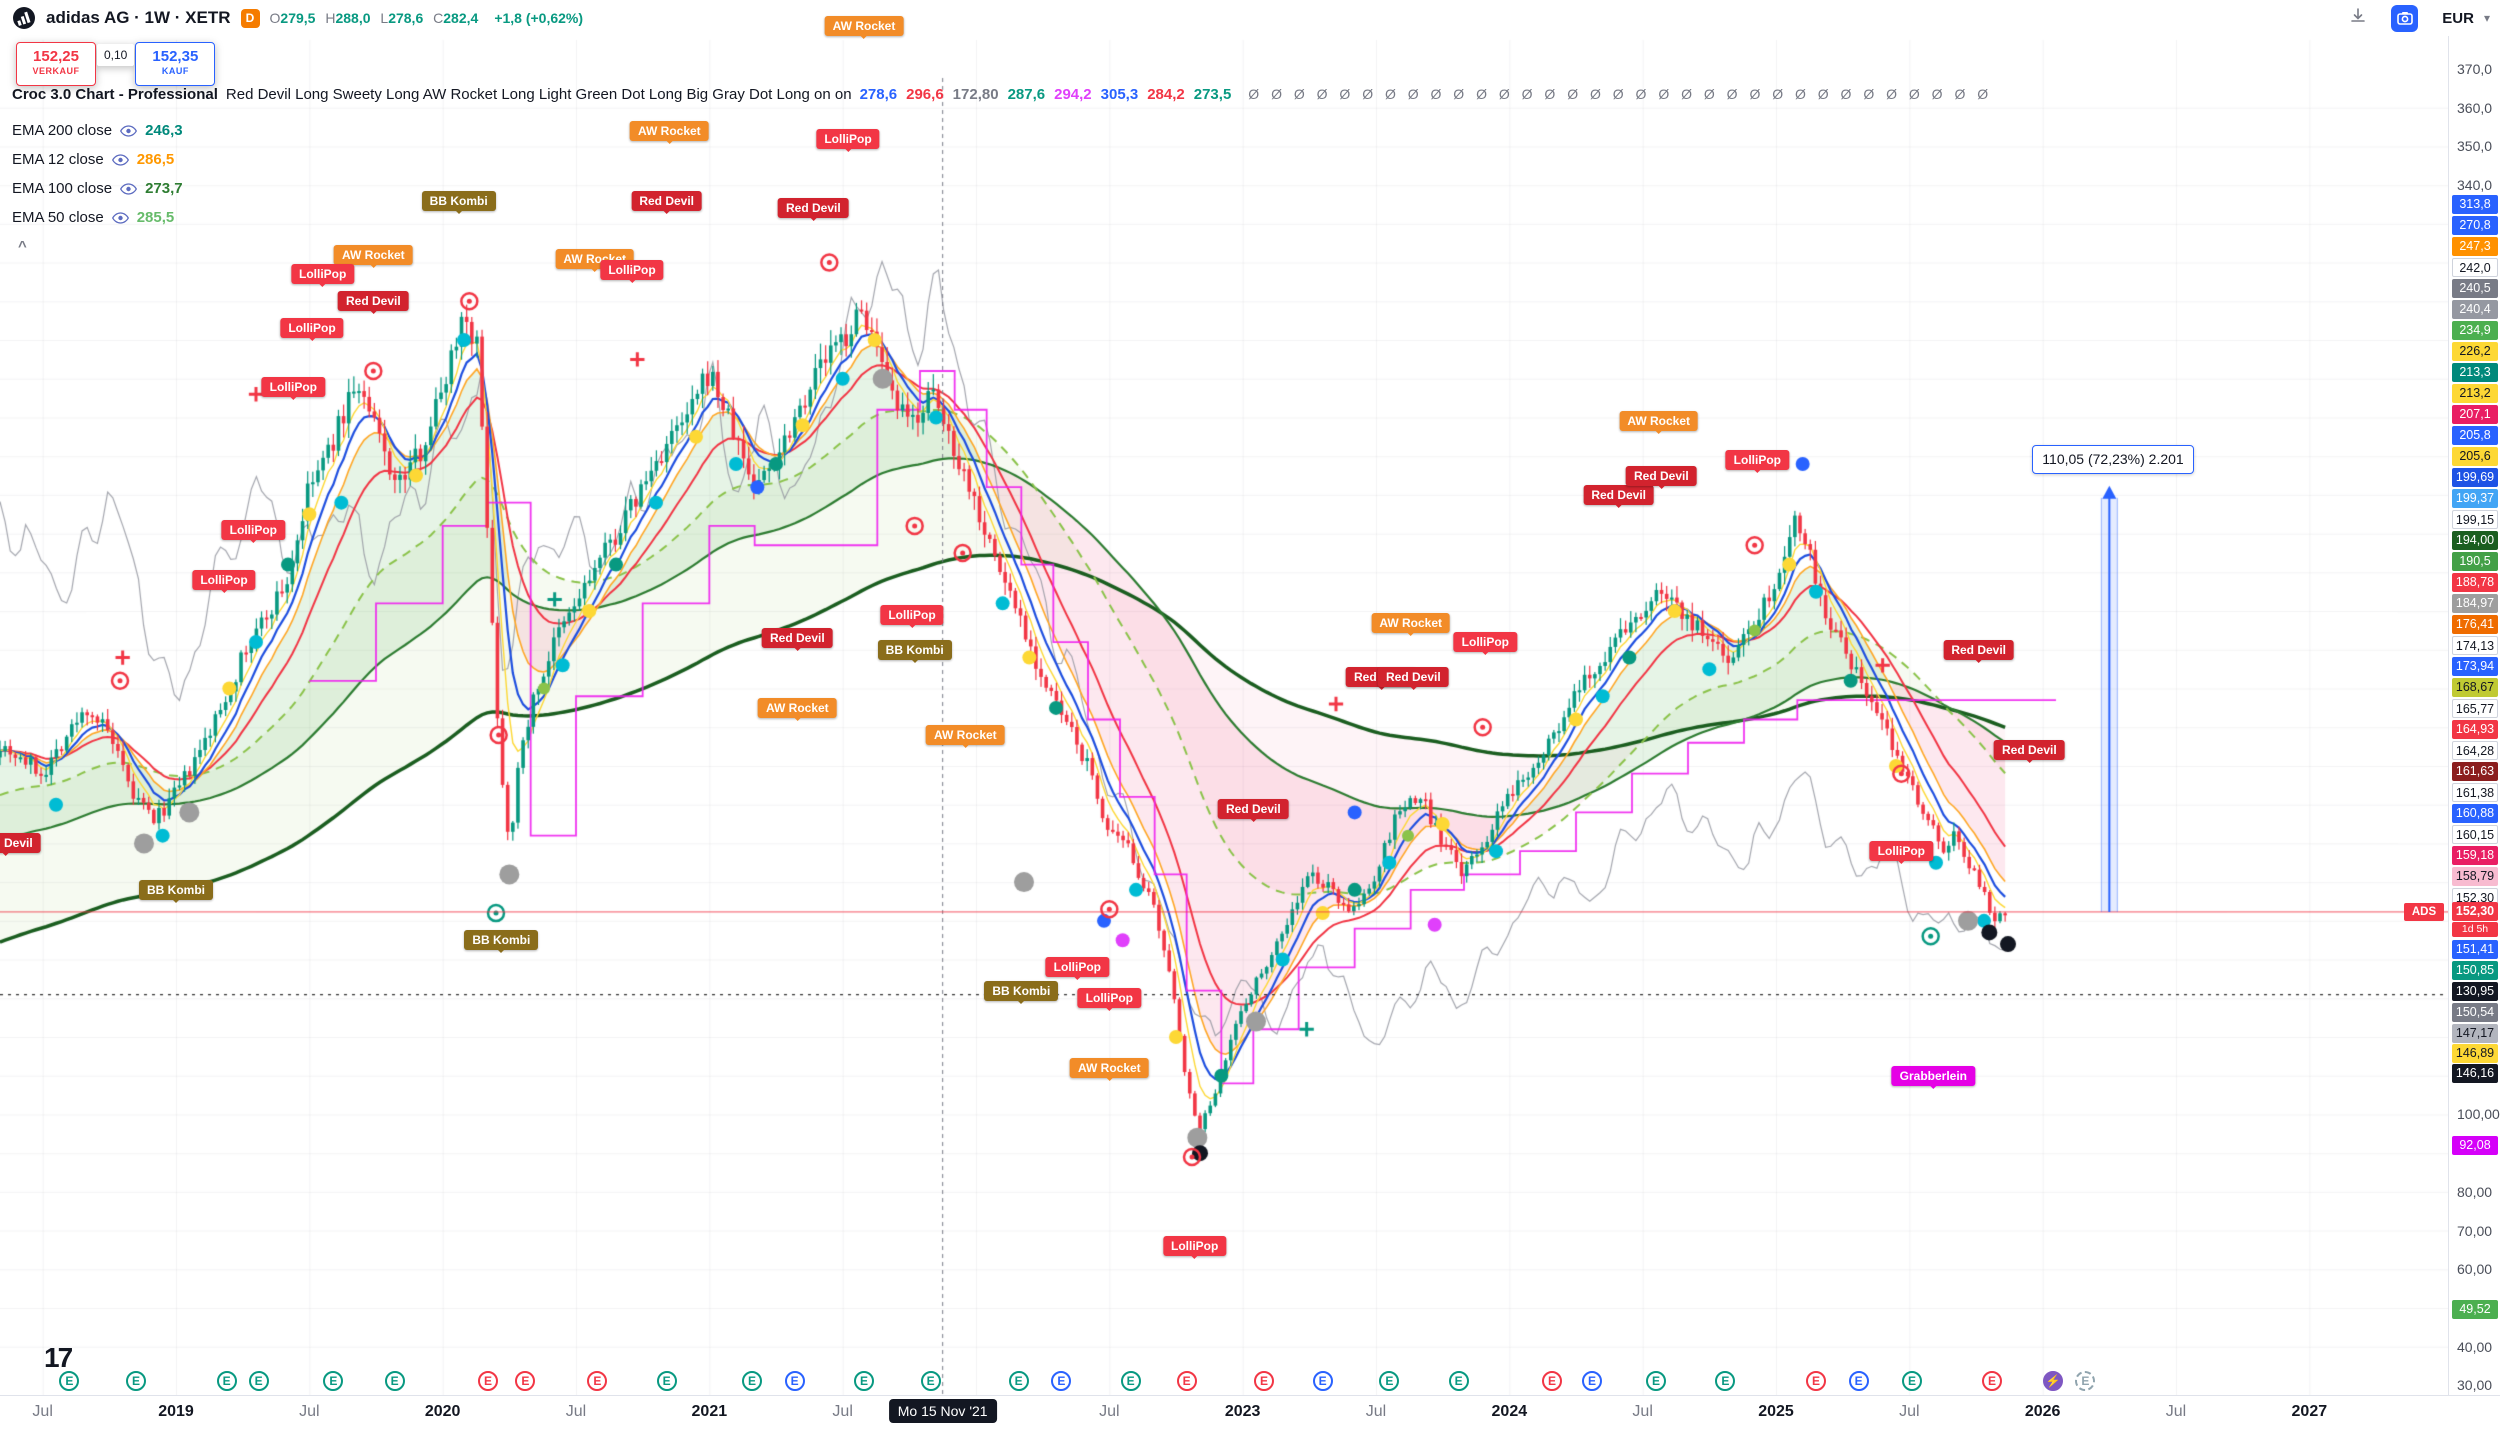  I want to click on buy-sell-widget: 152,25 VERKAUF 0,10 152,35 KAUF, so click(116, 64).